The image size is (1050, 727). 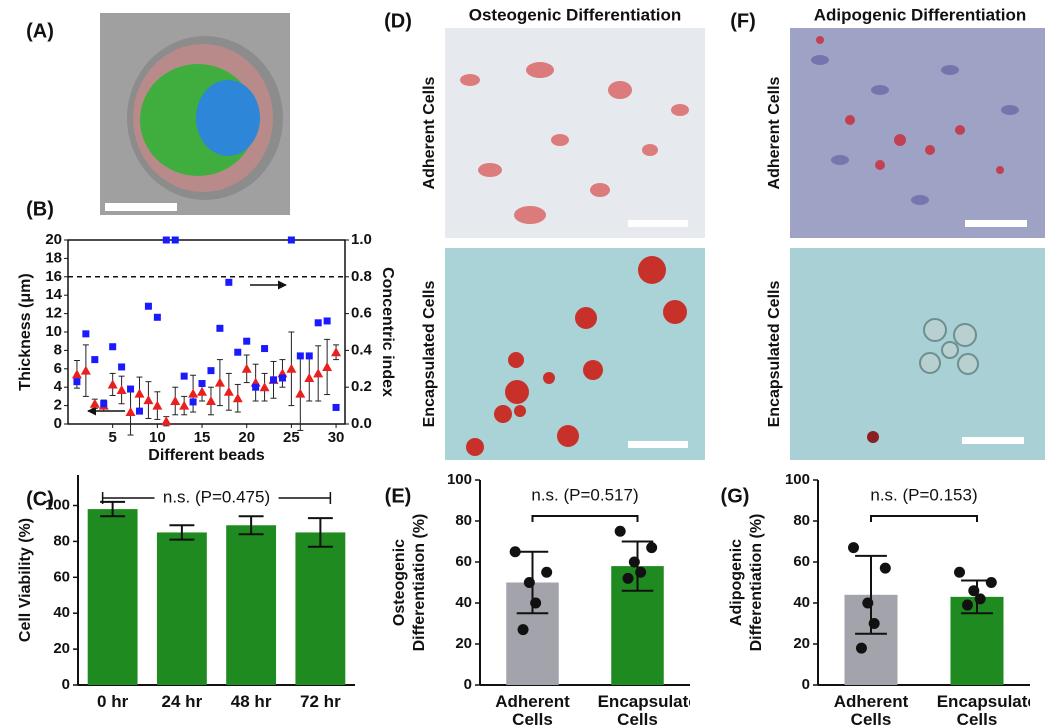 I want to click on adipogenic-images, so click(x=917, y=244).